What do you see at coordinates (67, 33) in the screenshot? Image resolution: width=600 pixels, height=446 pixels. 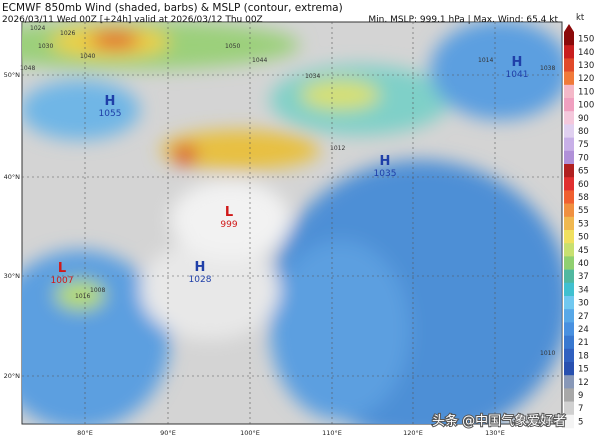 I see `contour-label: 1026` at bounding box center [67, 33].